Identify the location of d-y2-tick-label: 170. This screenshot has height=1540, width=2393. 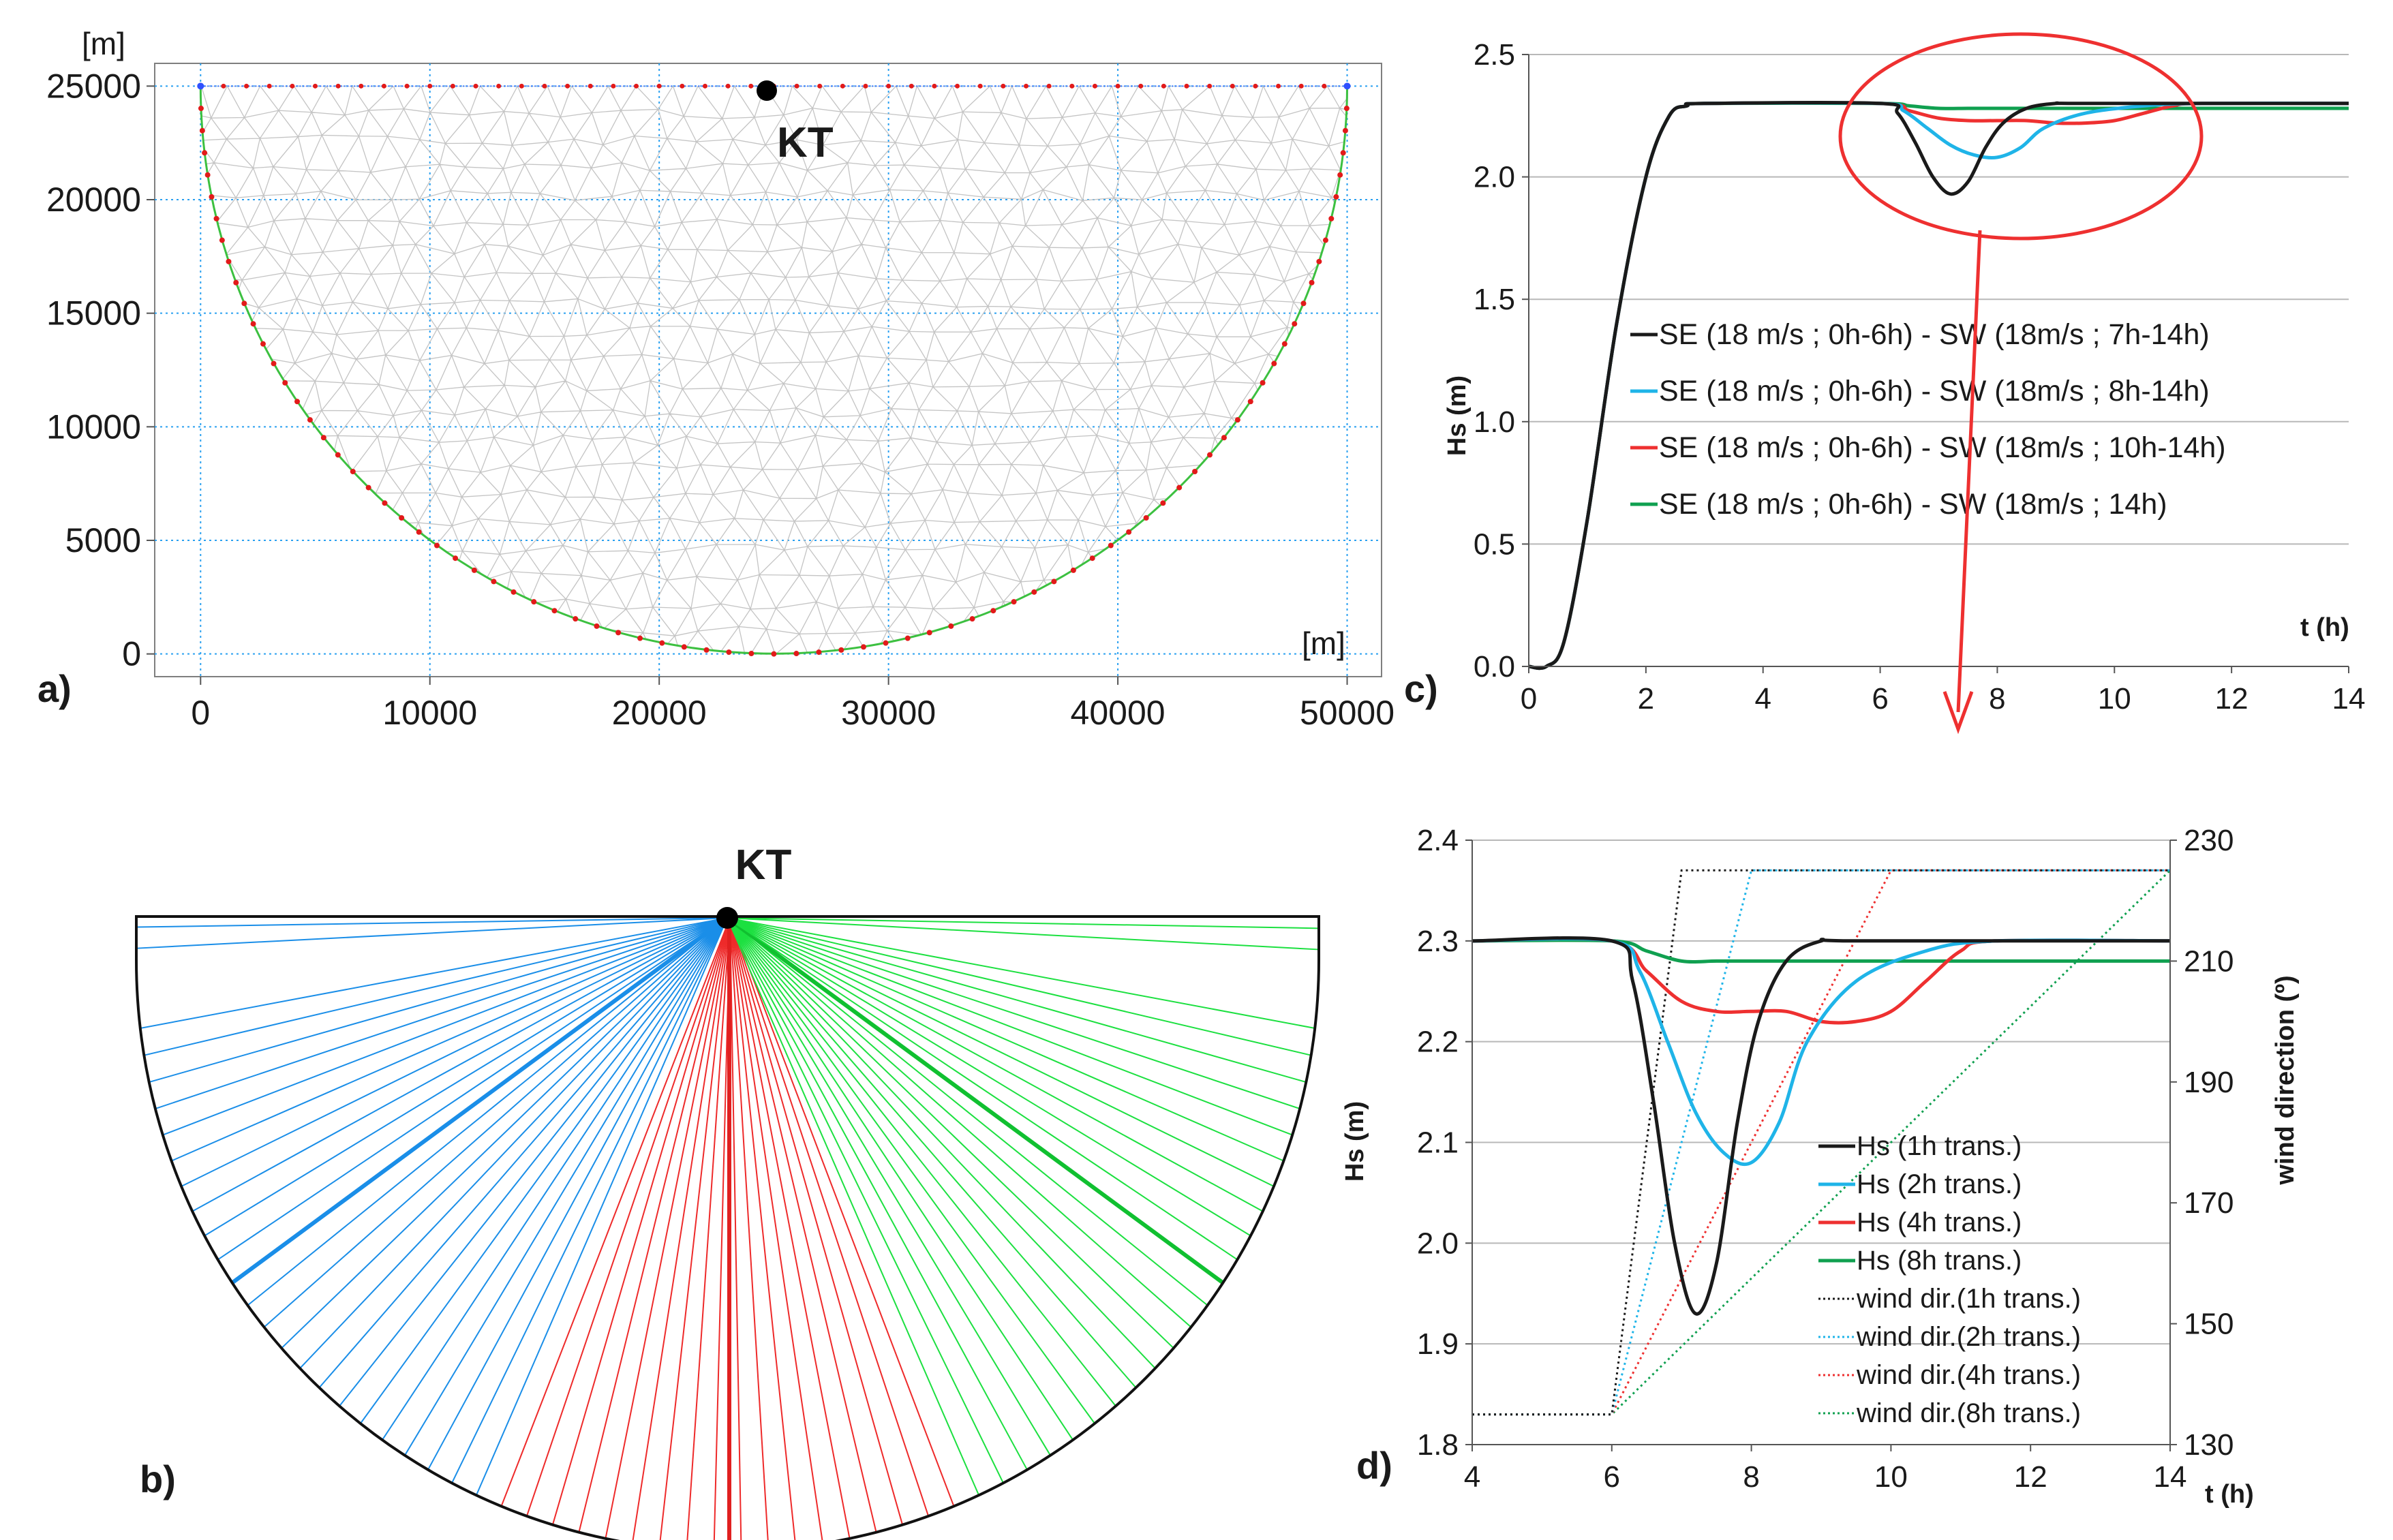
(2209, 1203).